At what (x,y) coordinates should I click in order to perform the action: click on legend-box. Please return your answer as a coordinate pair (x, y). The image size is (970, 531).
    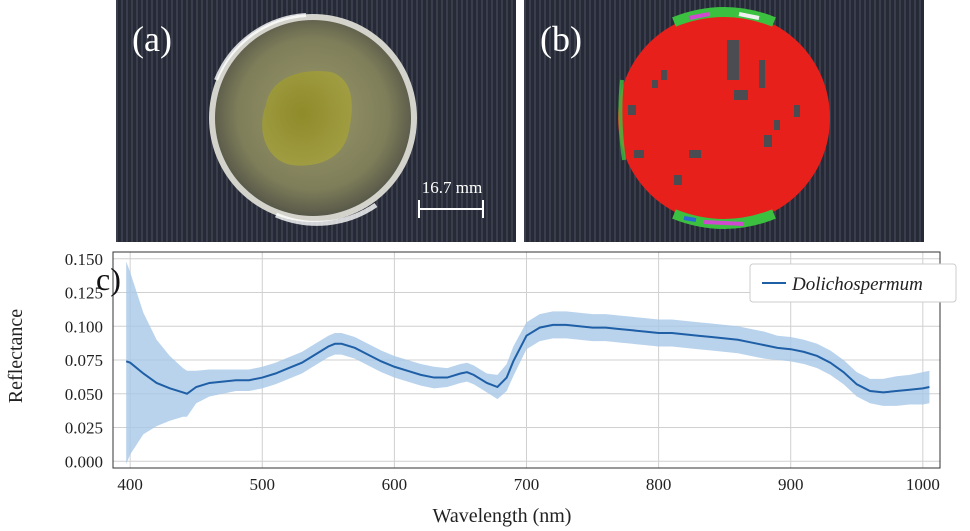
    Looking at the image, I should click on (853, 283).